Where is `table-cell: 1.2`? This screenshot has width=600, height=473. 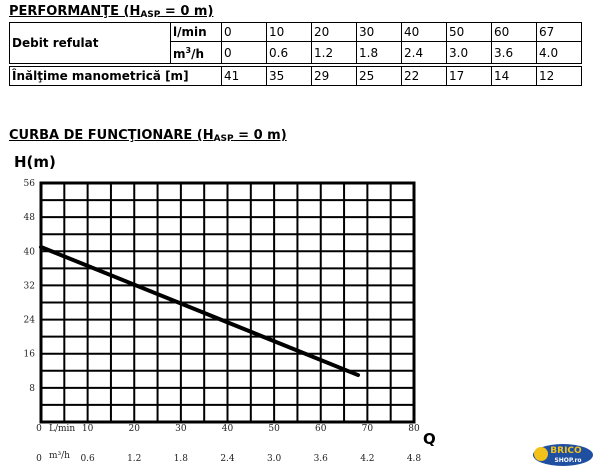 table-cell: 1.2 is located at coordinates (334, 52).